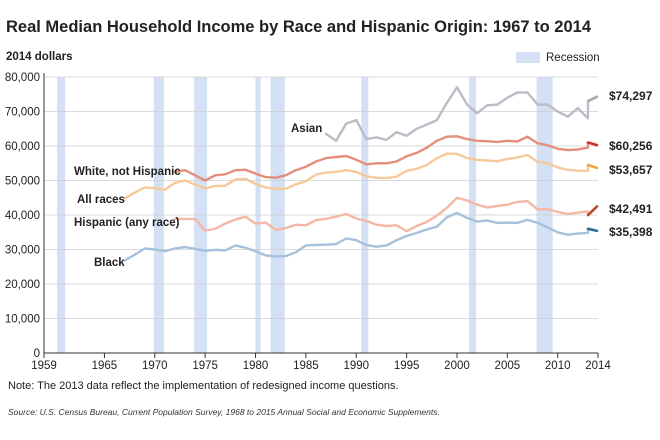  Describe the element at coordinates (155, 366) in the screenshot. I see `x-tick-label-2: 1970` at that location.